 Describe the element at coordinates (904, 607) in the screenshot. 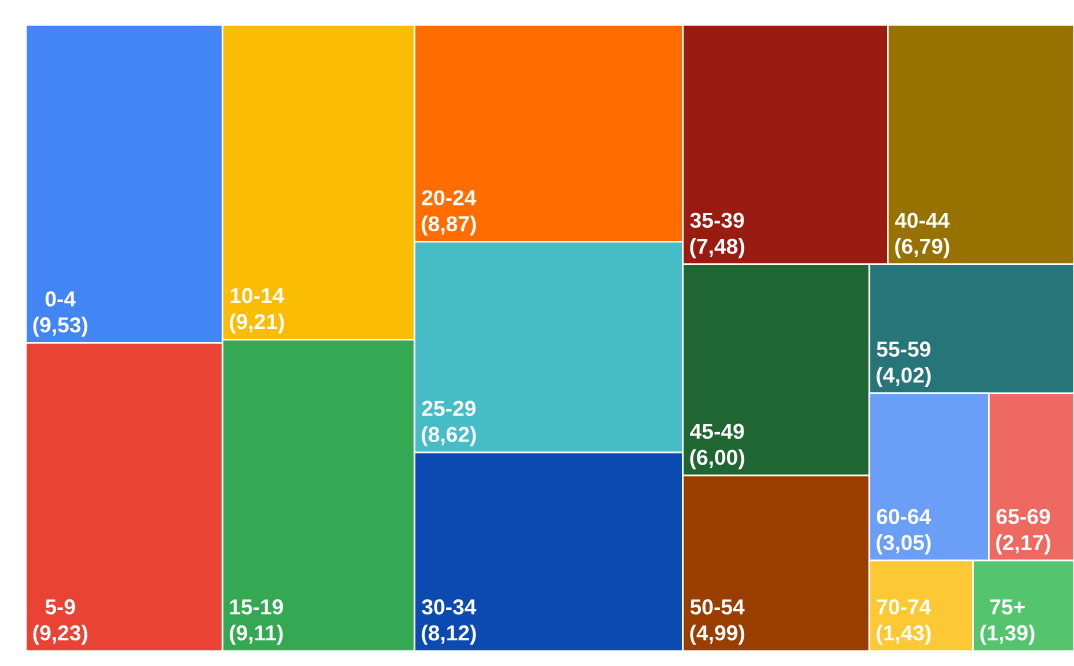

I see `category-label: 70-74` at that location.